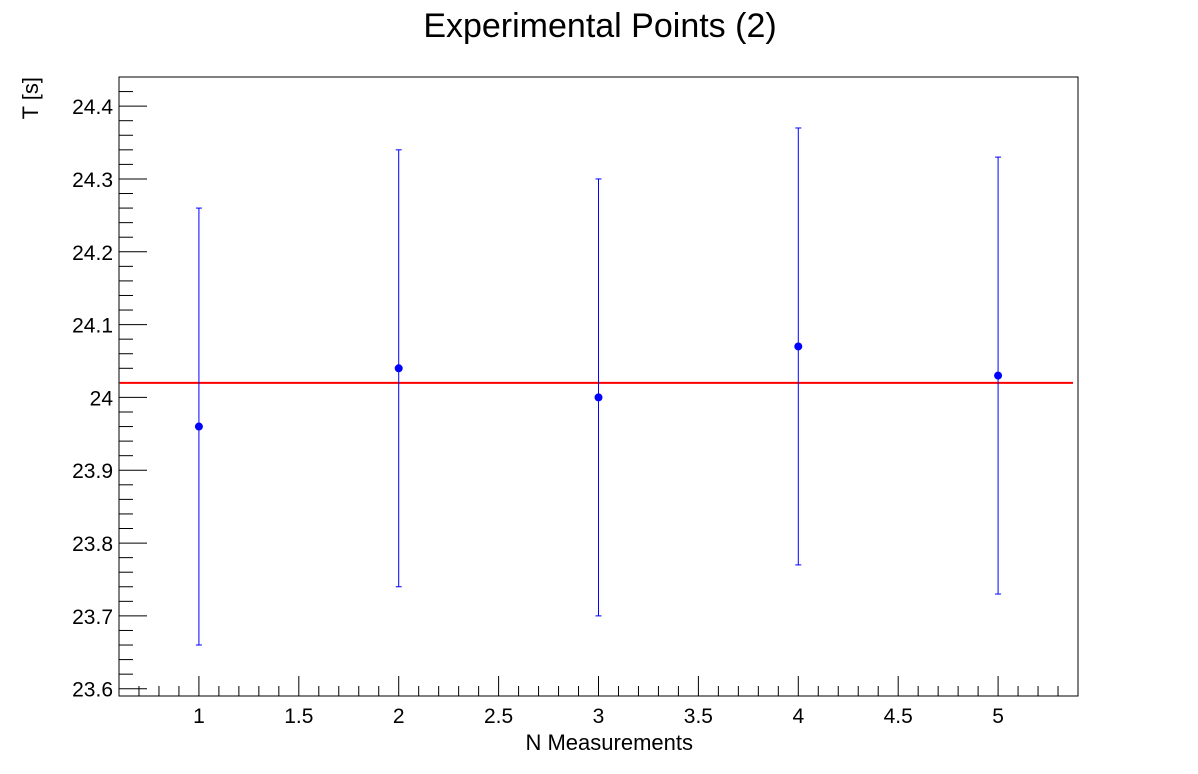  I want to click on x-tick-label: 2, so click(399, 716).